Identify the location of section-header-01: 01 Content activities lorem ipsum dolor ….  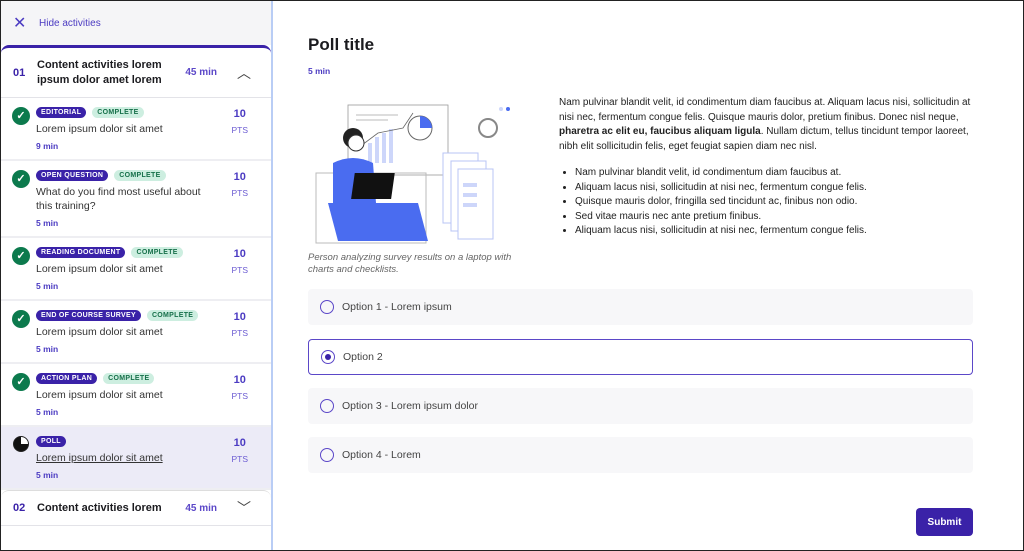
(136, 71).